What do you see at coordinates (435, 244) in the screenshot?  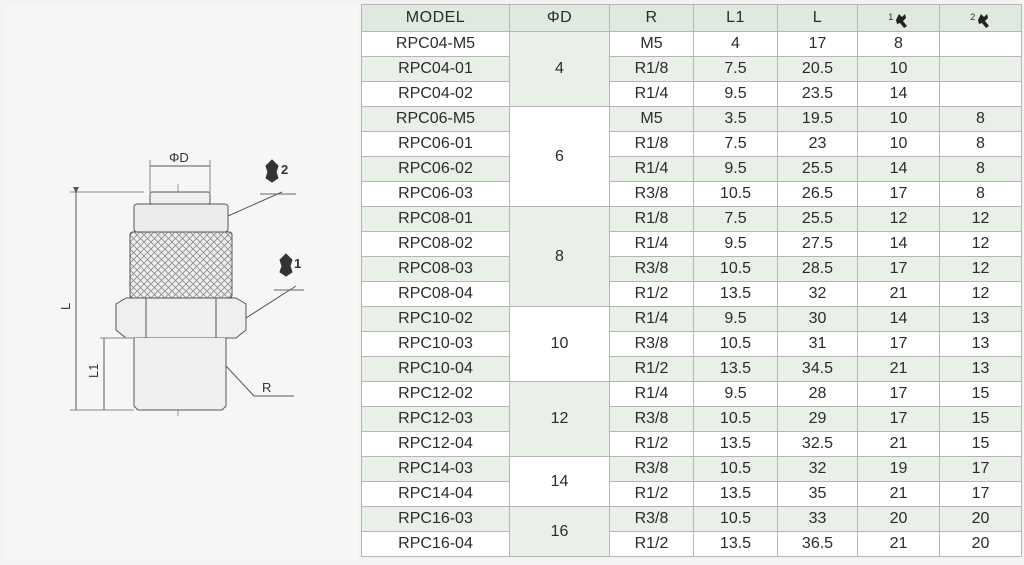 I see `cell-model: RPC08-02` at bounding box center [435, 244].